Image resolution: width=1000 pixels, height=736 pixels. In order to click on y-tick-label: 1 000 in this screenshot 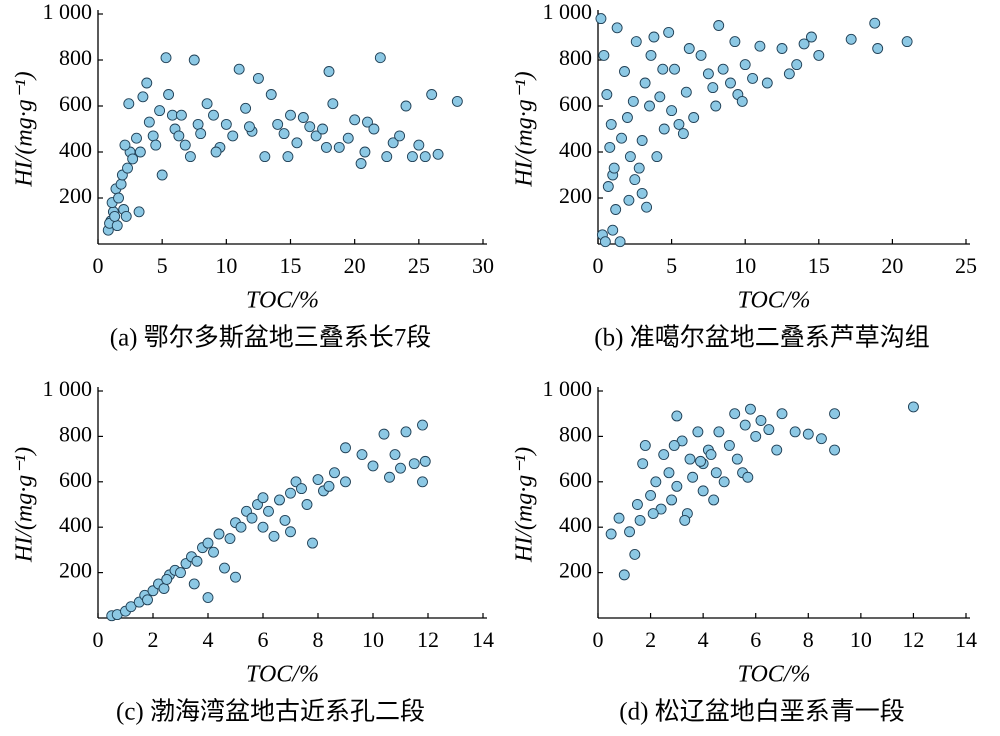, I will do `click(68, 388)`.